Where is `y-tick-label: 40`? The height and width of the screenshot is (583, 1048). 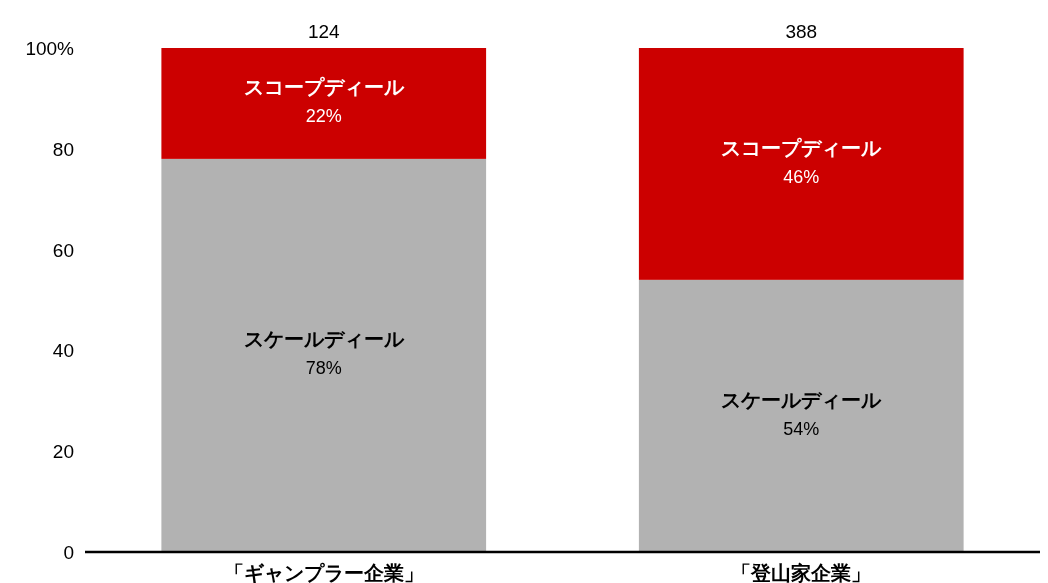 y-tick-label: 40 is located at coordinates (63, 351).